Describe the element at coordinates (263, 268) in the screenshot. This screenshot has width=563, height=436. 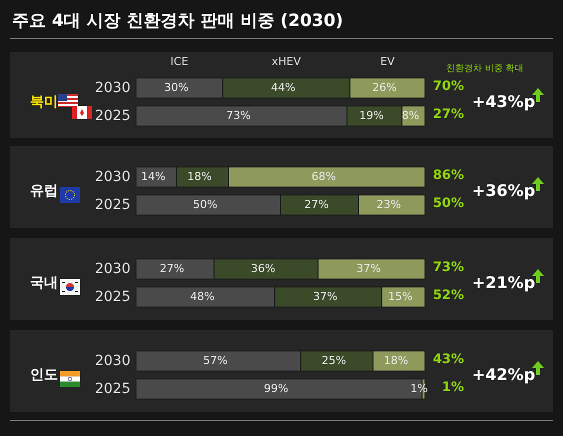
I see `data-label: 36%` at that location.